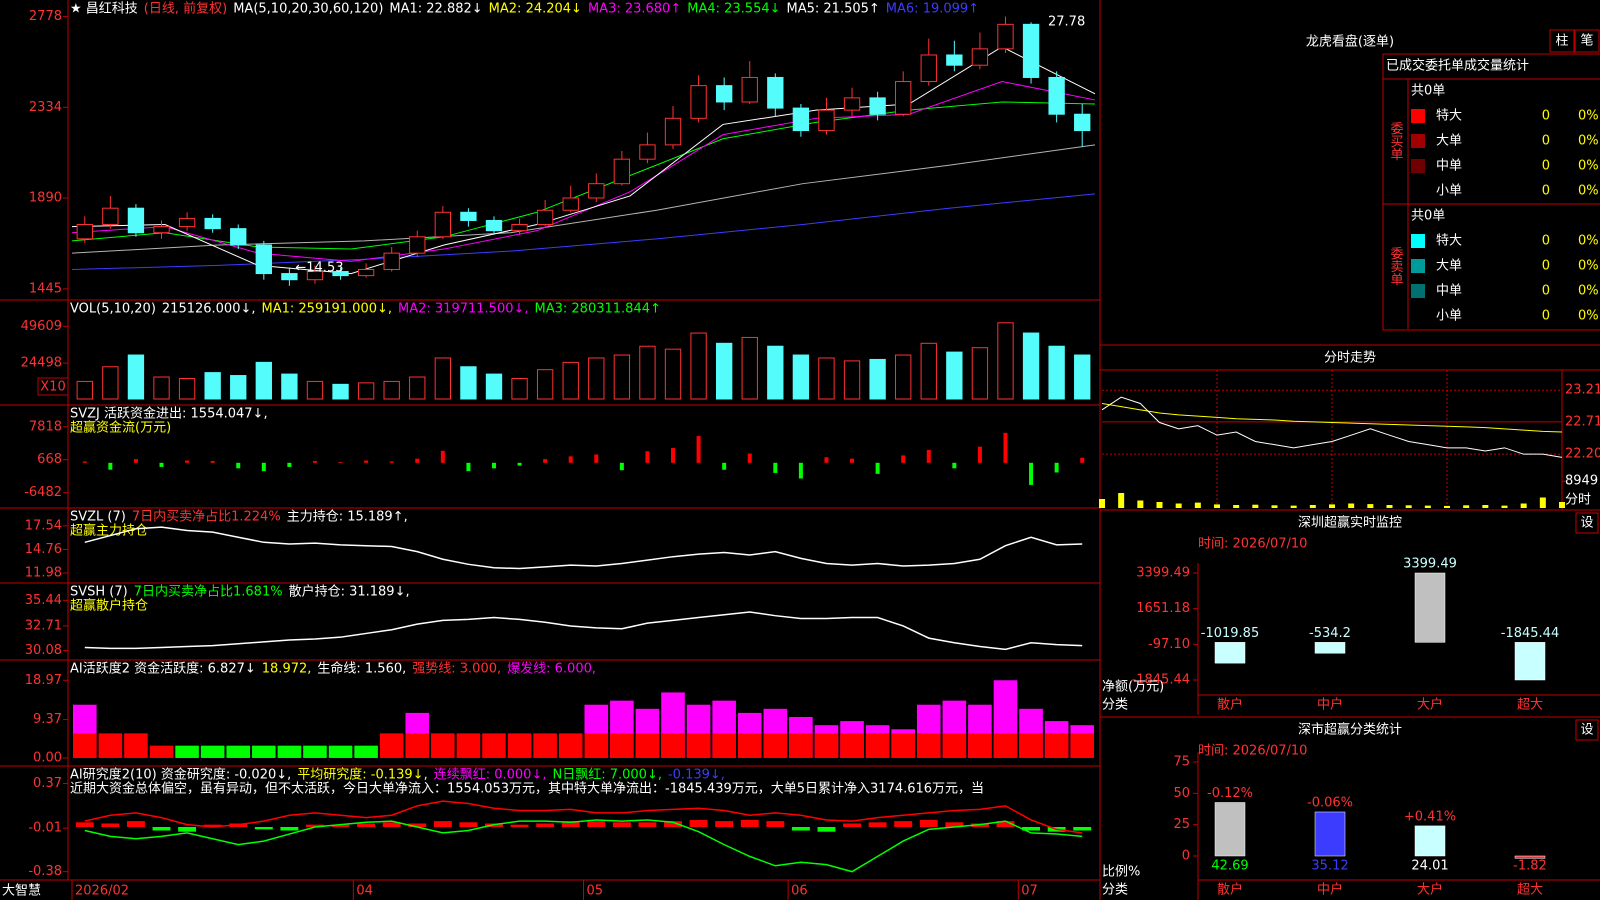 This screenshot has height=900, width=1600. What do you see at coordinates (49, 459) in the screenshot?
I see `y-tick-label: 668` at bounding box center [49, 459].